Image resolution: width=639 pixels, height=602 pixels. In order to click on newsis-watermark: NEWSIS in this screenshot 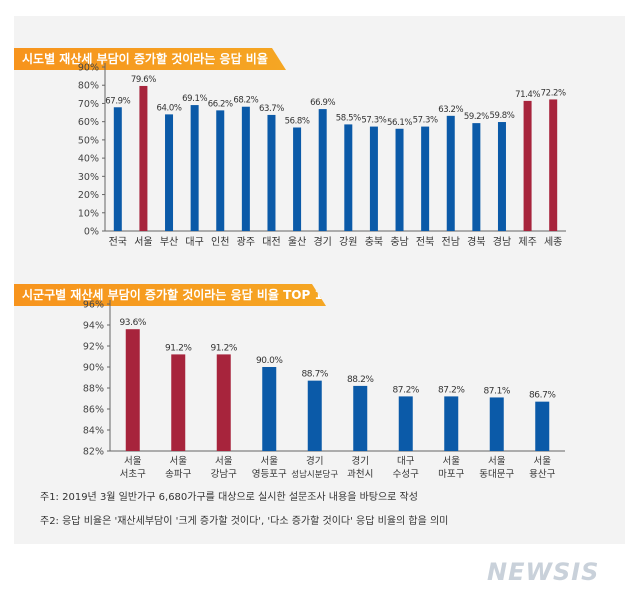, I will do `click(543, 572)`.